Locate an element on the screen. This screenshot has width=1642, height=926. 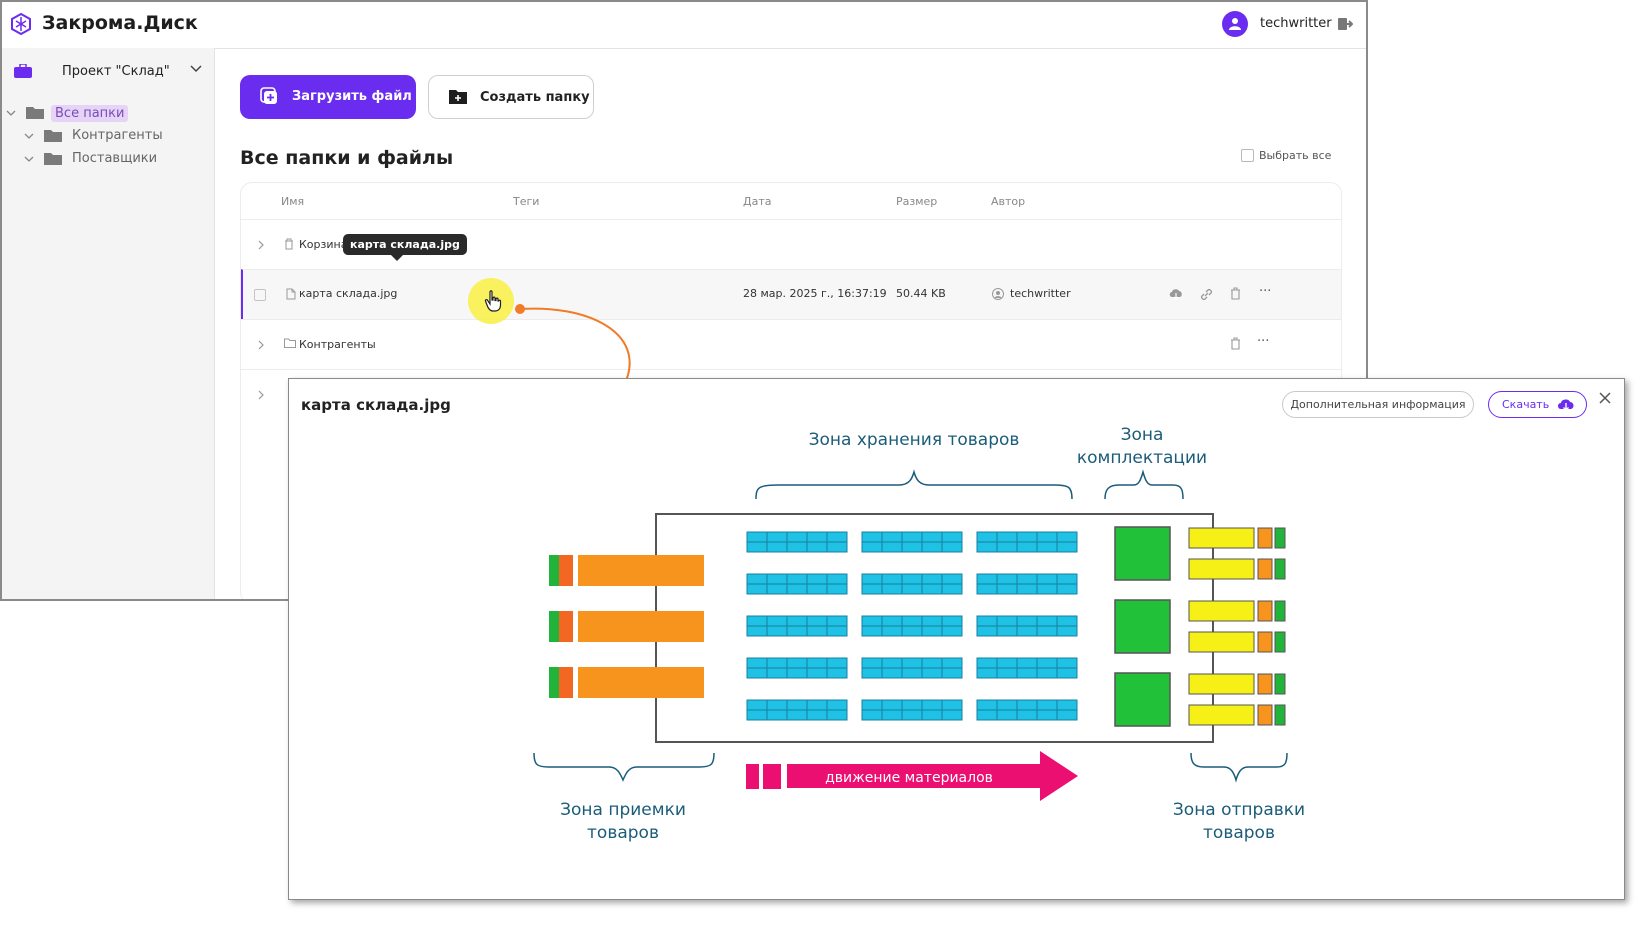
table-row: Корзина is located at coordinates (791, 244).